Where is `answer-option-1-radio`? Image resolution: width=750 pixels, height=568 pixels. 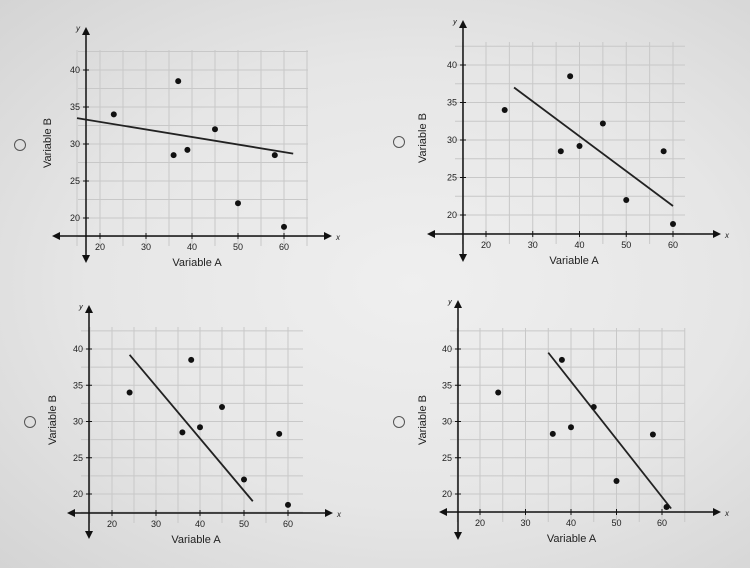 answer-option-1-radio is located at coordinates (20, 145).